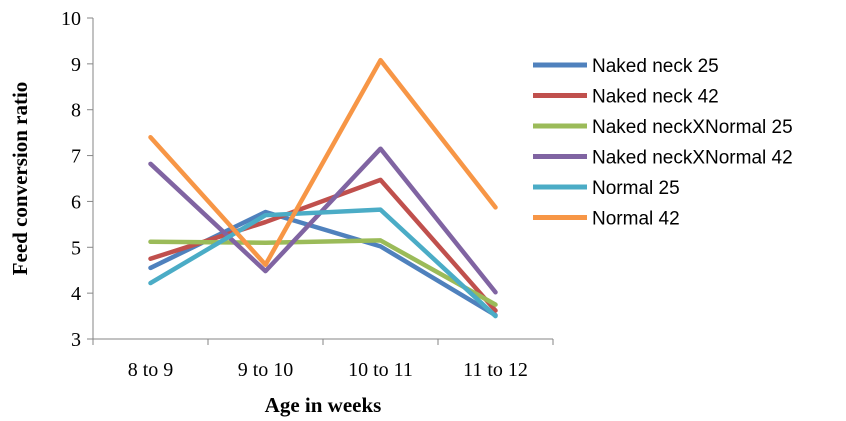 This screenshot has width=846, height=421. Describe the element at coordinates (495, 370) in the screenshot. I see `x-tick-label: 11 to 12` at that location.